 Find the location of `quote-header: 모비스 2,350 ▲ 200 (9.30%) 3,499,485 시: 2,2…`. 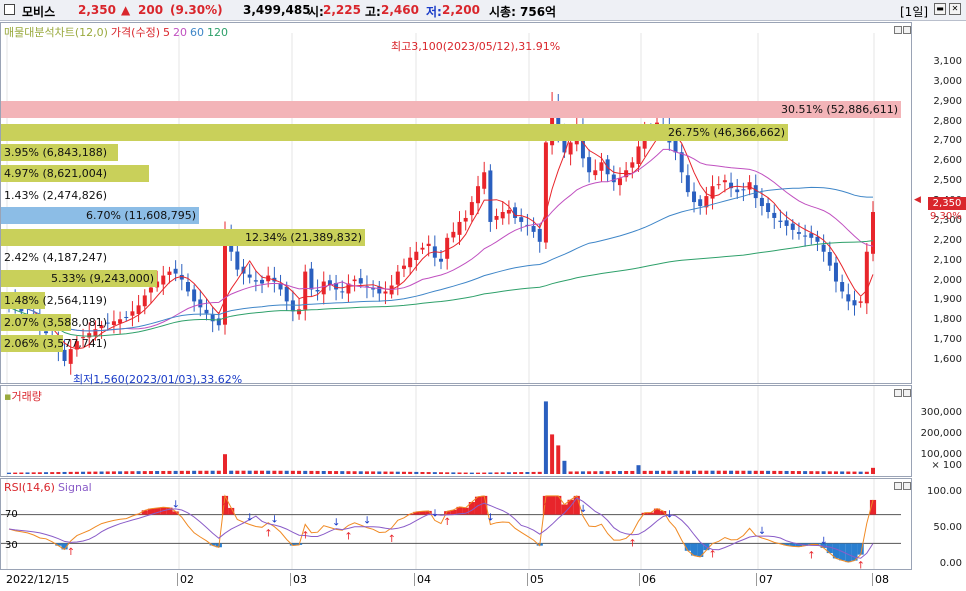

quote-header: 모비스 2,350 ▲ 200 (9.30%) 3,499,485 시: 2,2… is located at coordinates (483, 10).